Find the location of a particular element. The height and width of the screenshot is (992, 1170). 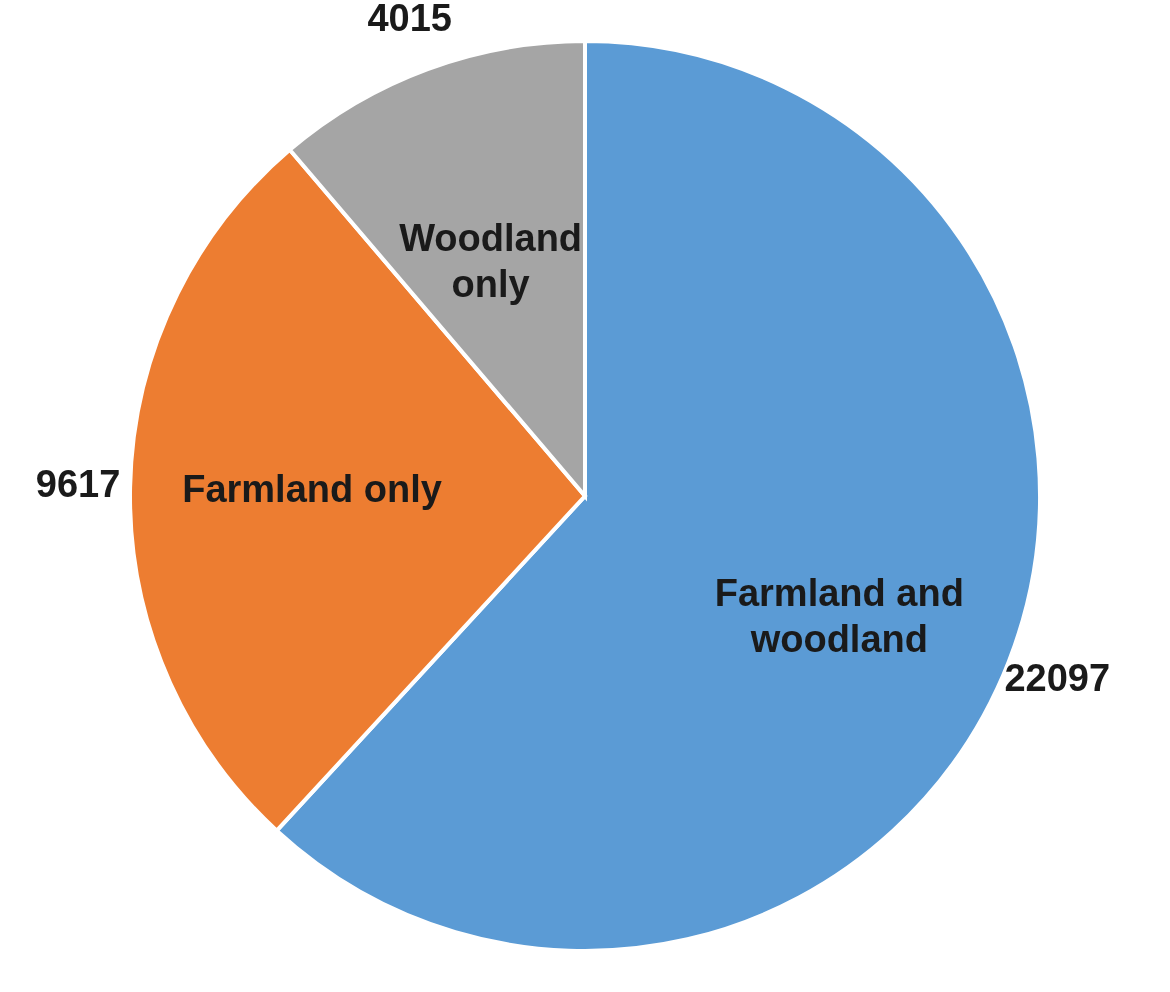

slice-label: Woodland only is located at coordinates (491, 260).